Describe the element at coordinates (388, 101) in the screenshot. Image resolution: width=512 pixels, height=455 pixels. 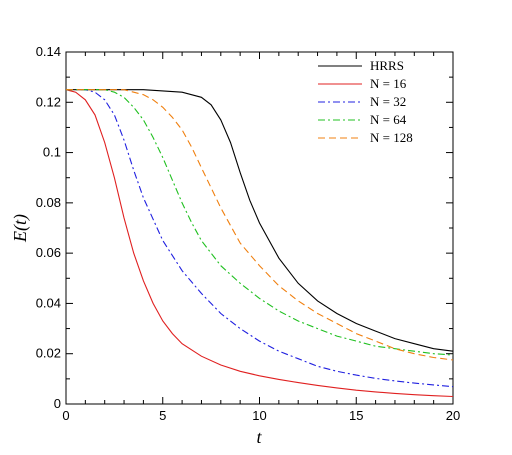
I see `legend-label-3: N = 32` at that location.